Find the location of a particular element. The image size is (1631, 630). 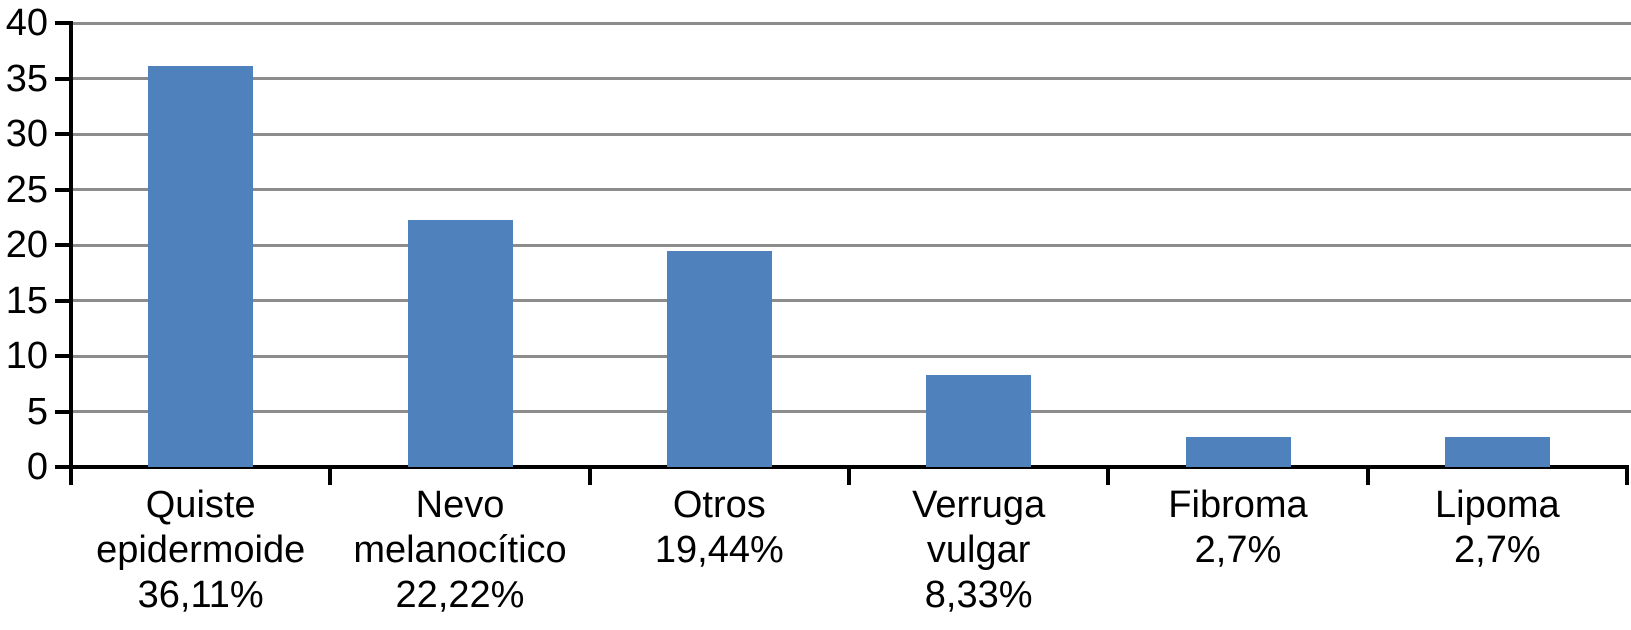

y-axis-tick-label: 25 is located at coordinates (26, 189).